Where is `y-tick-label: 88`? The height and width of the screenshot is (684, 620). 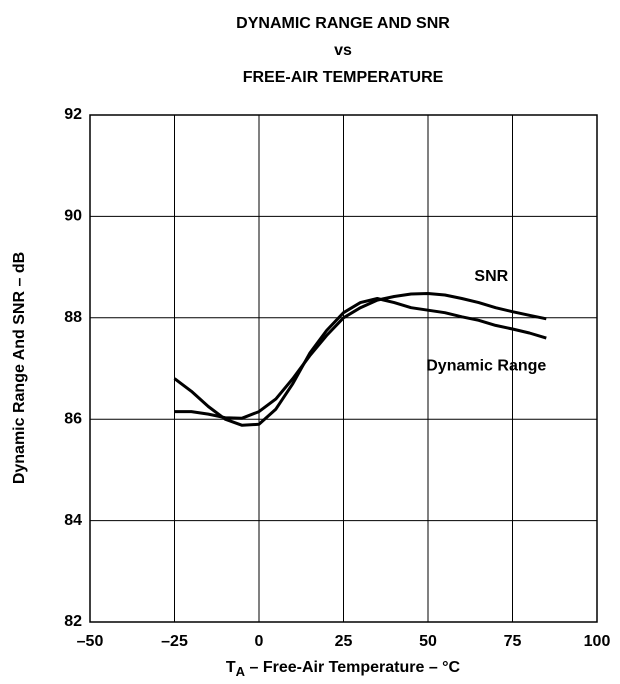
y-tick-label: 88 is located at coordinates (73, 317).